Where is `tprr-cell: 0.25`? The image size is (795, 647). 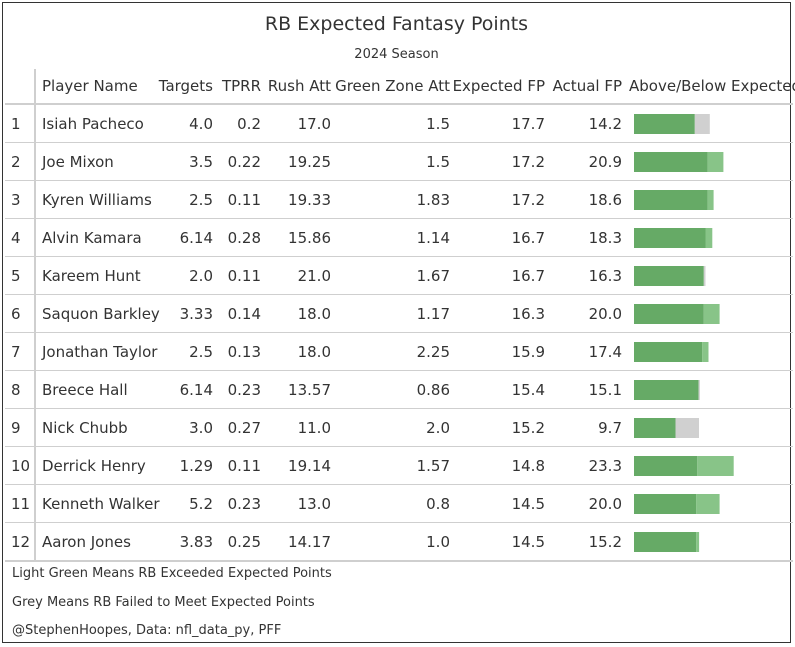
tprr-cell: 0.25 is located at coordinates (239, 542).